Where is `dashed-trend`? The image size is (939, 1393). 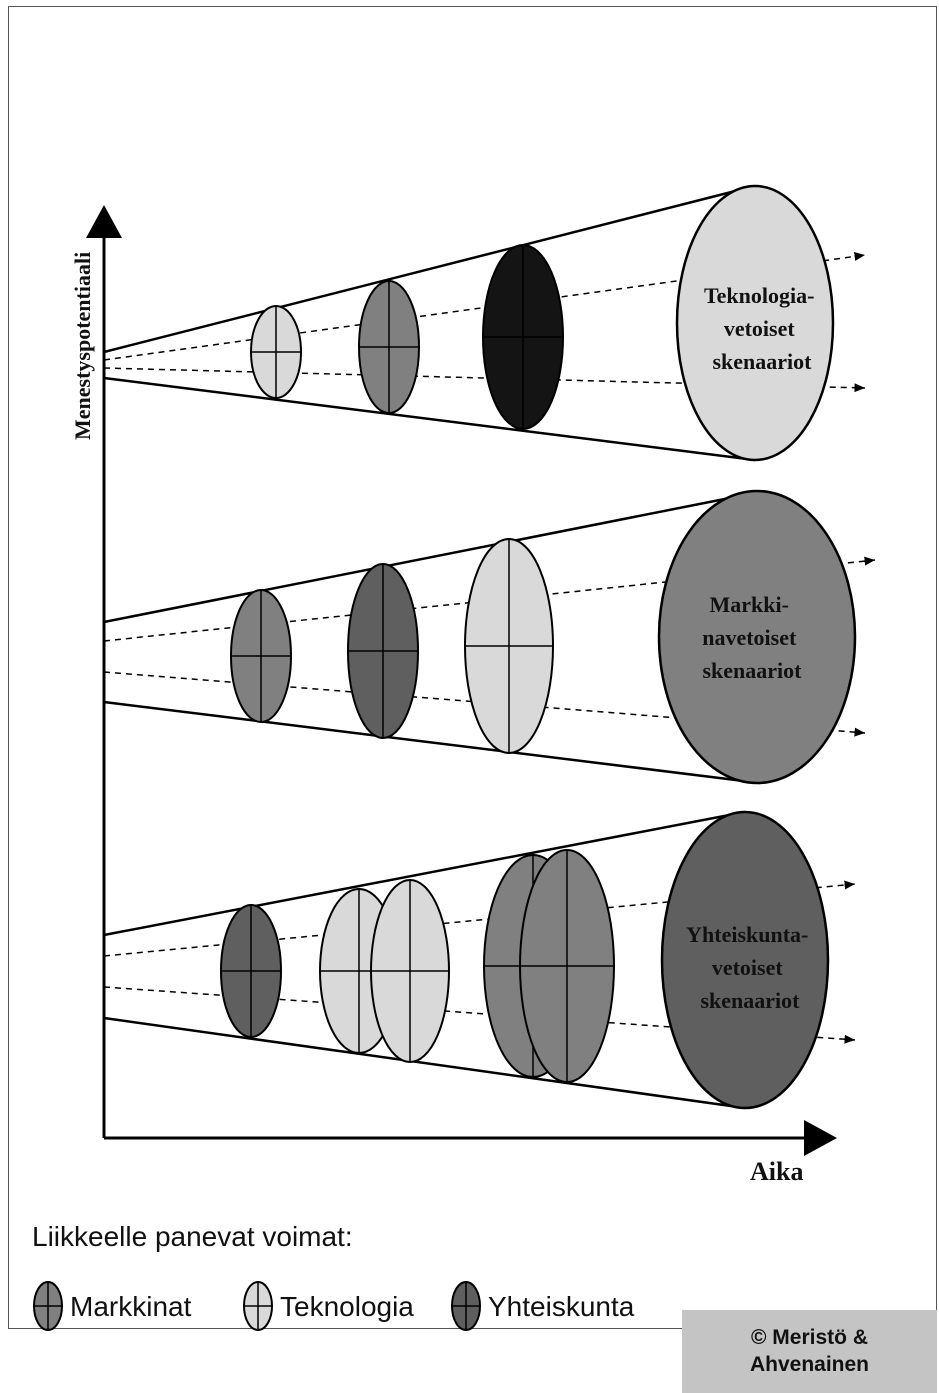
dashed-trend is located at coordinates (484, 380).